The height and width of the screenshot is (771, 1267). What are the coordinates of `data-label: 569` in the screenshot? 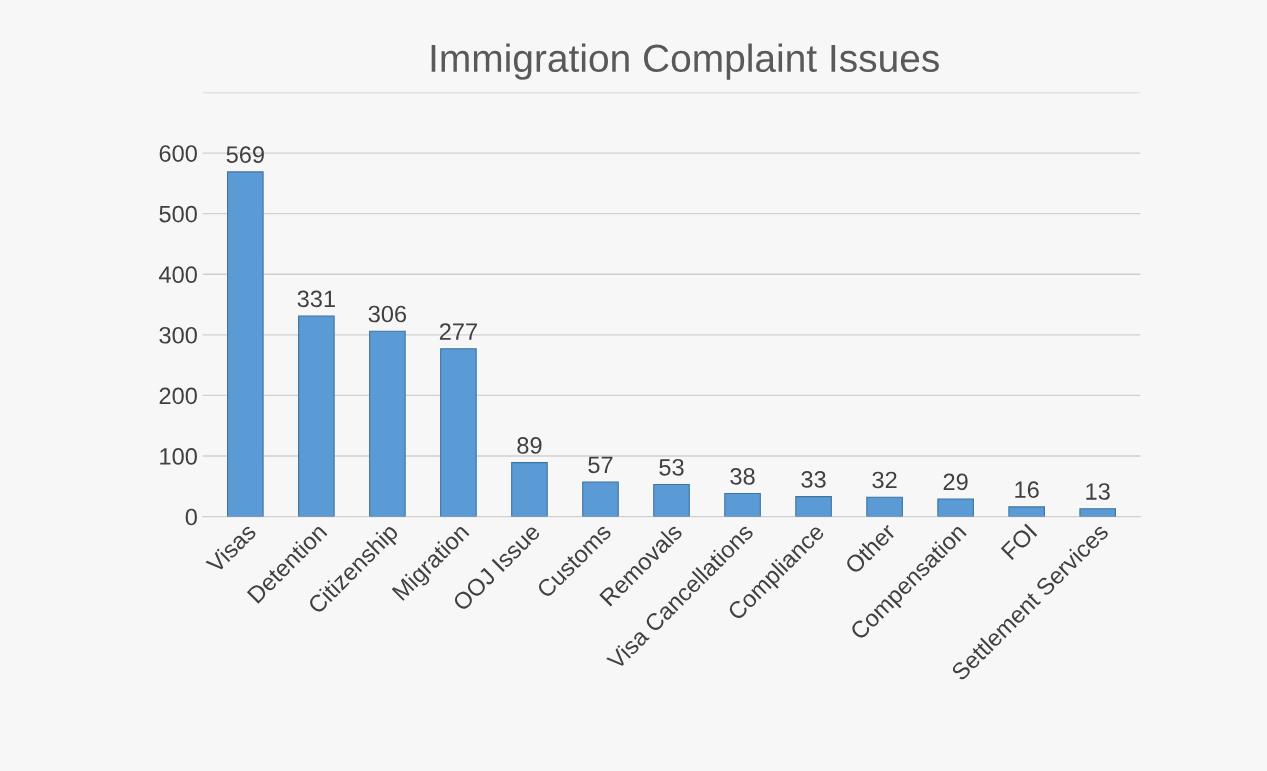 It's located at (245, 155).